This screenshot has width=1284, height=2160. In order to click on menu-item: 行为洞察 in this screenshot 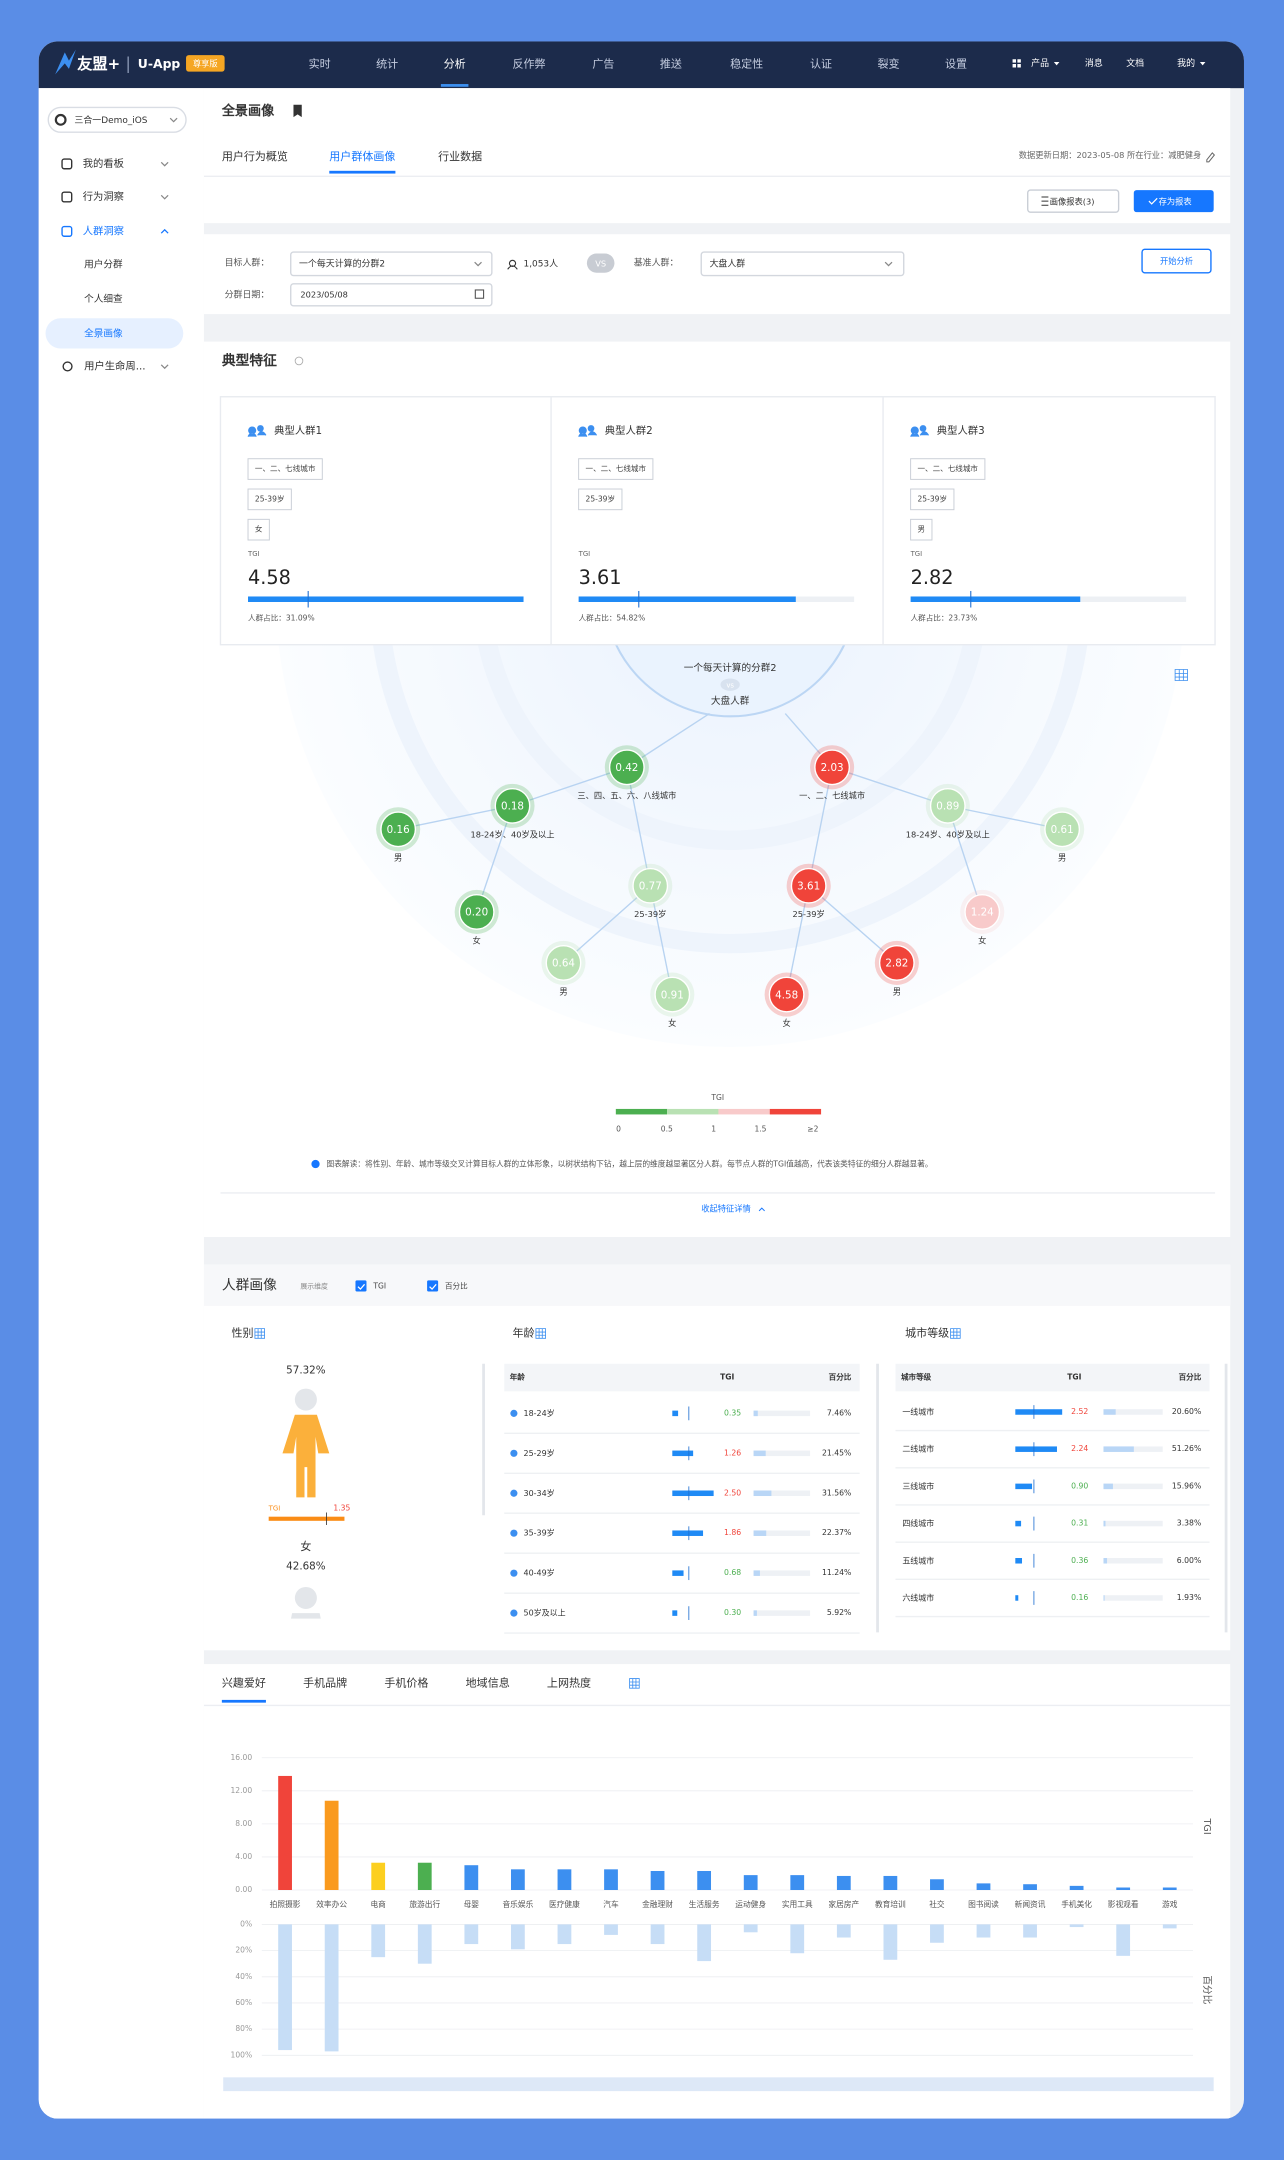, I will do `click(103, 196)`.